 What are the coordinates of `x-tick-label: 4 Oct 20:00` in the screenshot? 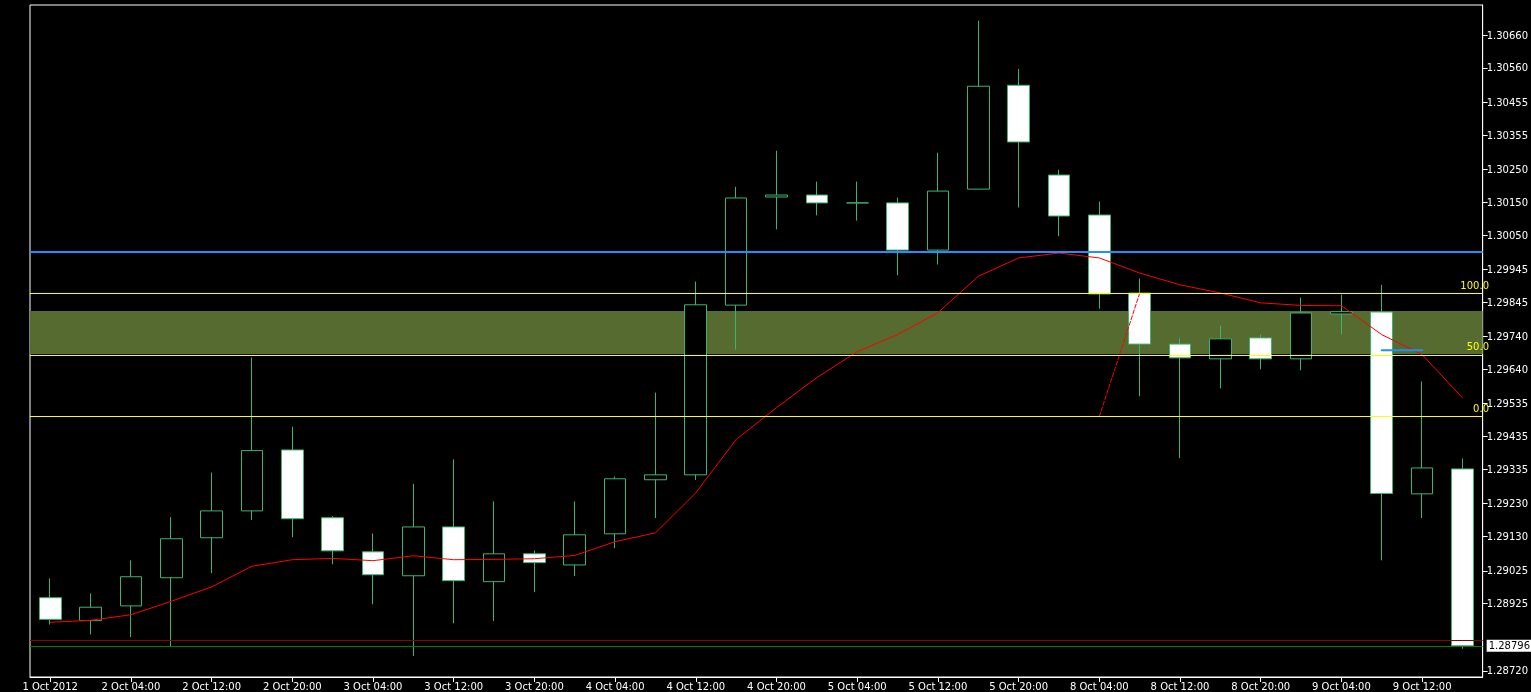 It's located at (776, 686).